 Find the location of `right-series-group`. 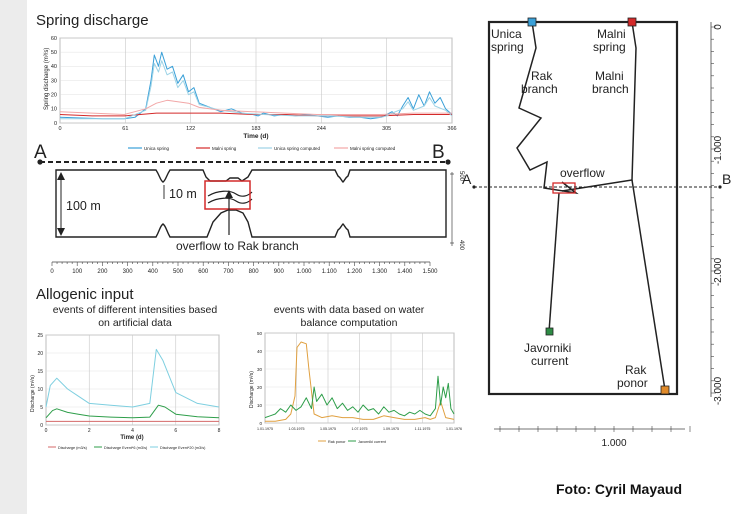

right-series-group is located at coordinates (359, 381).